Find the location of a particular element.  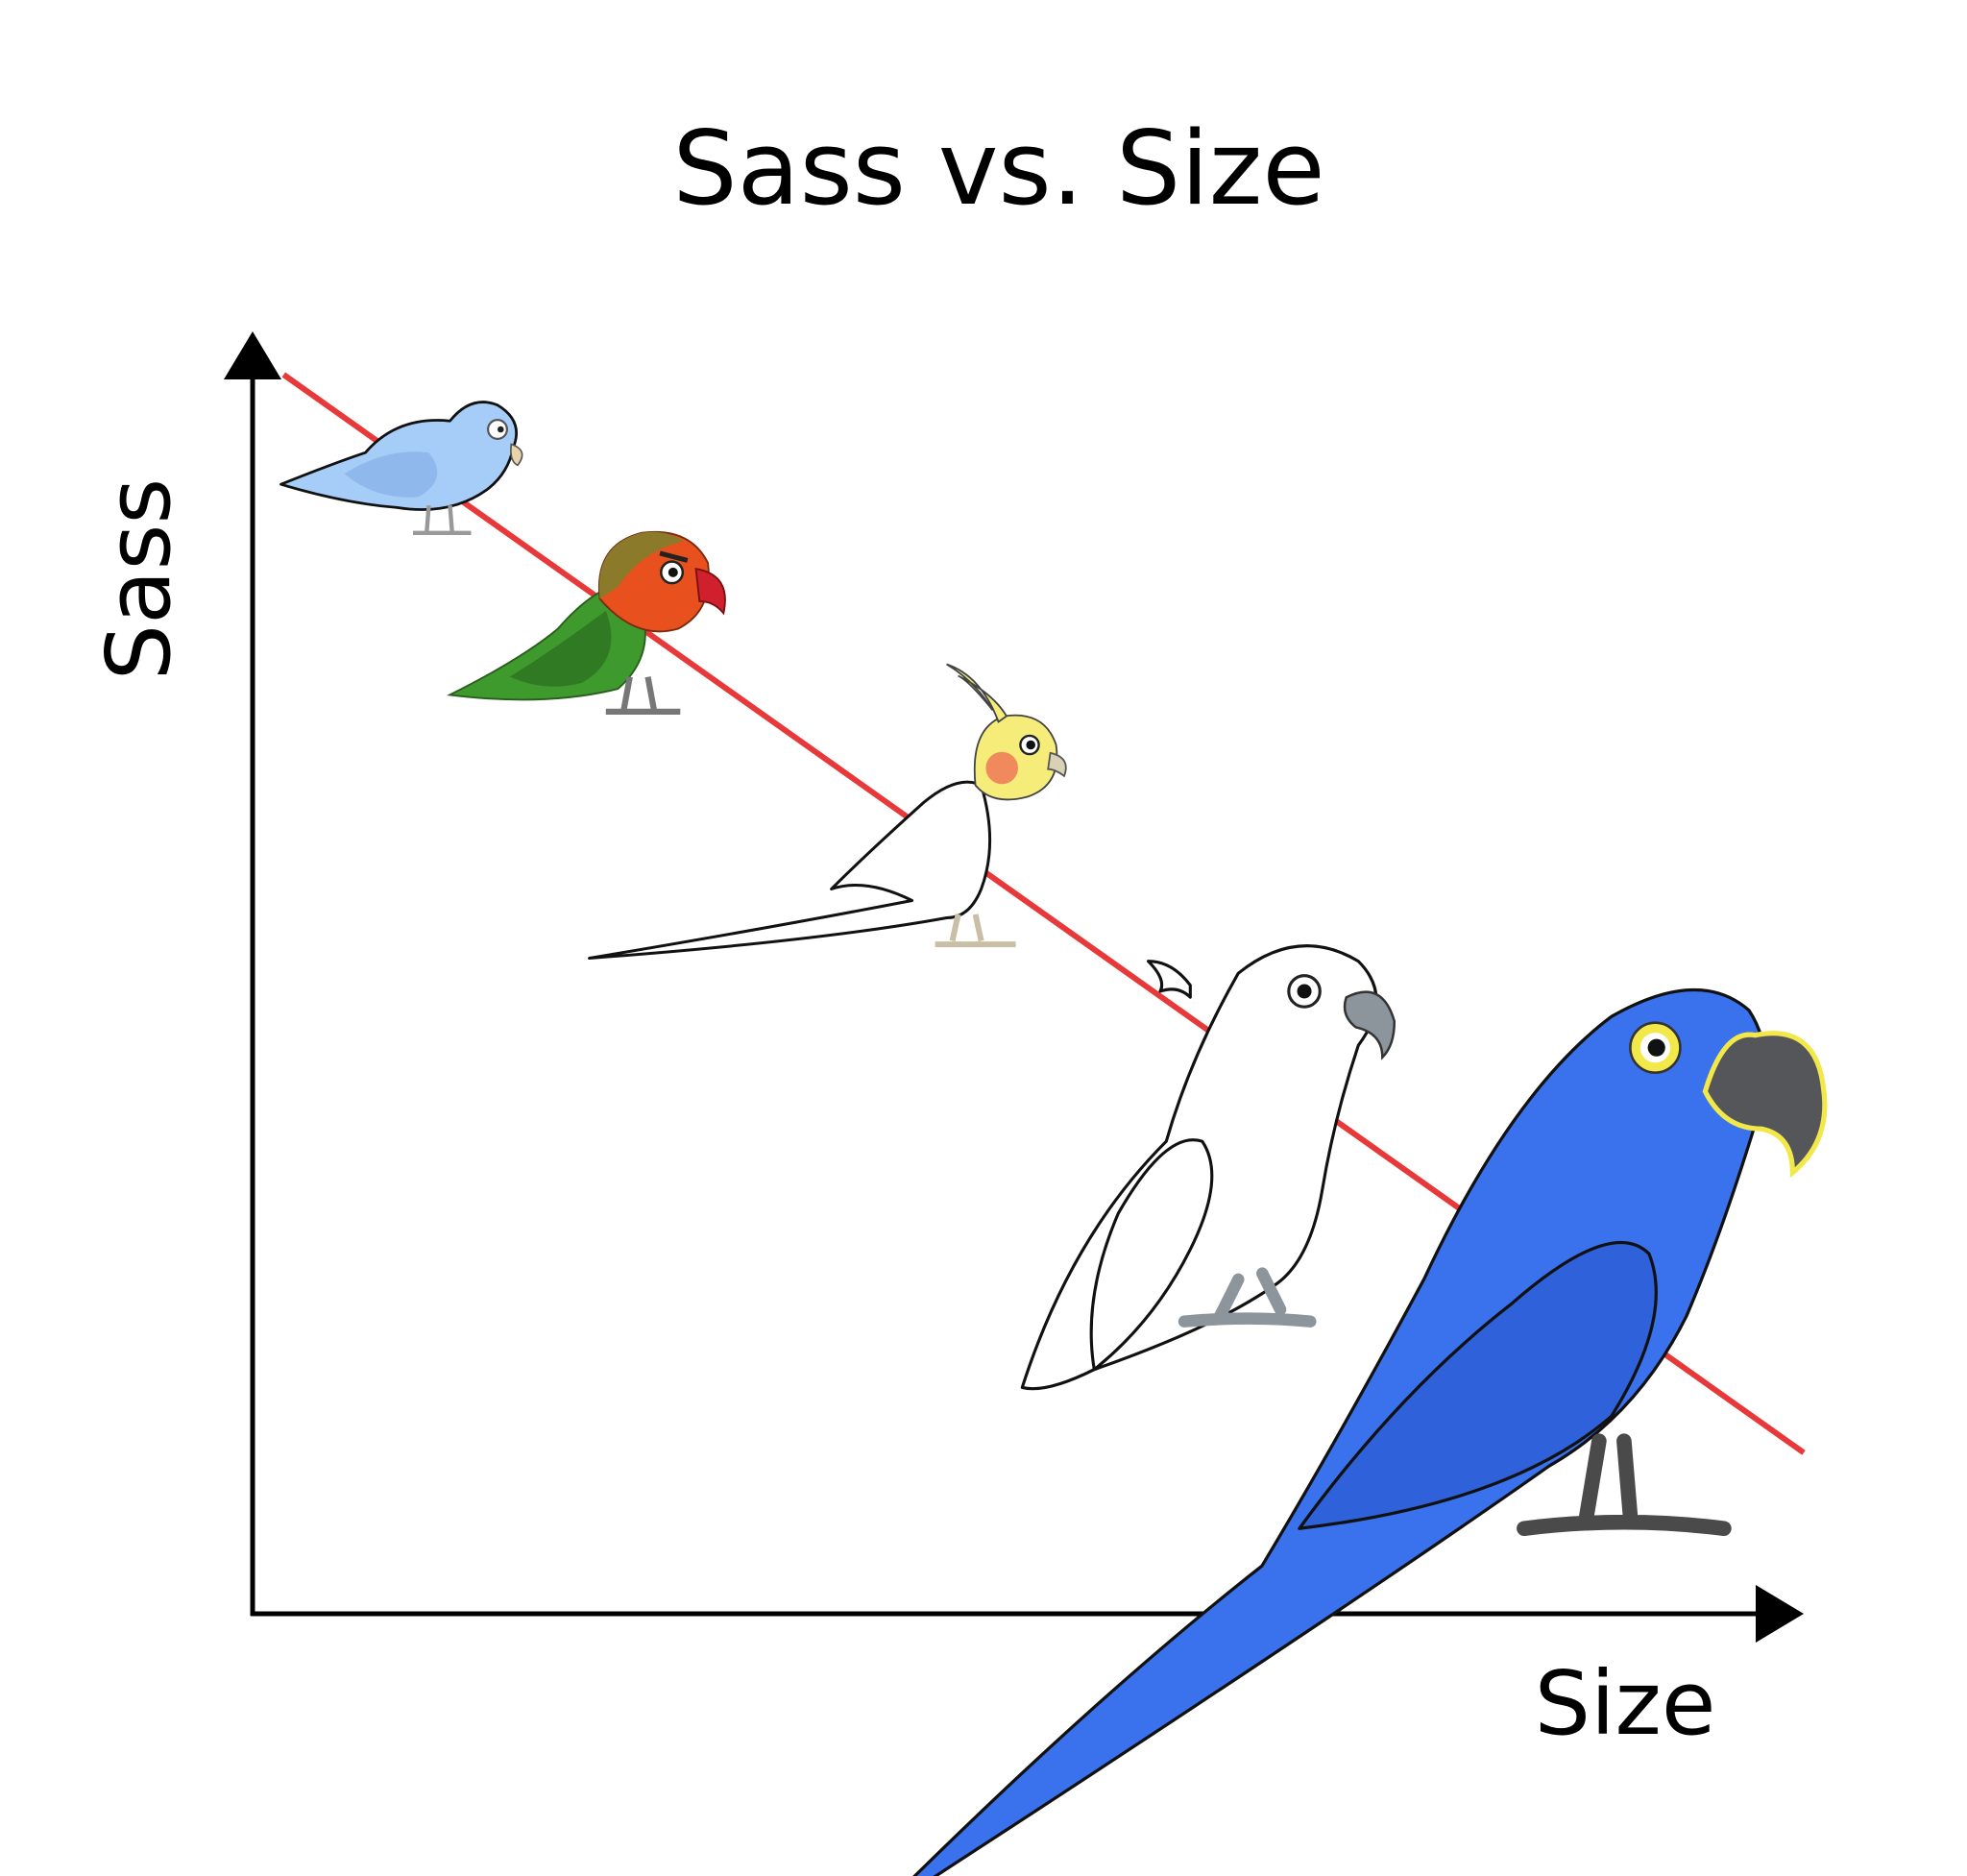

lovebird-icon is located at coordinates (586, 623).